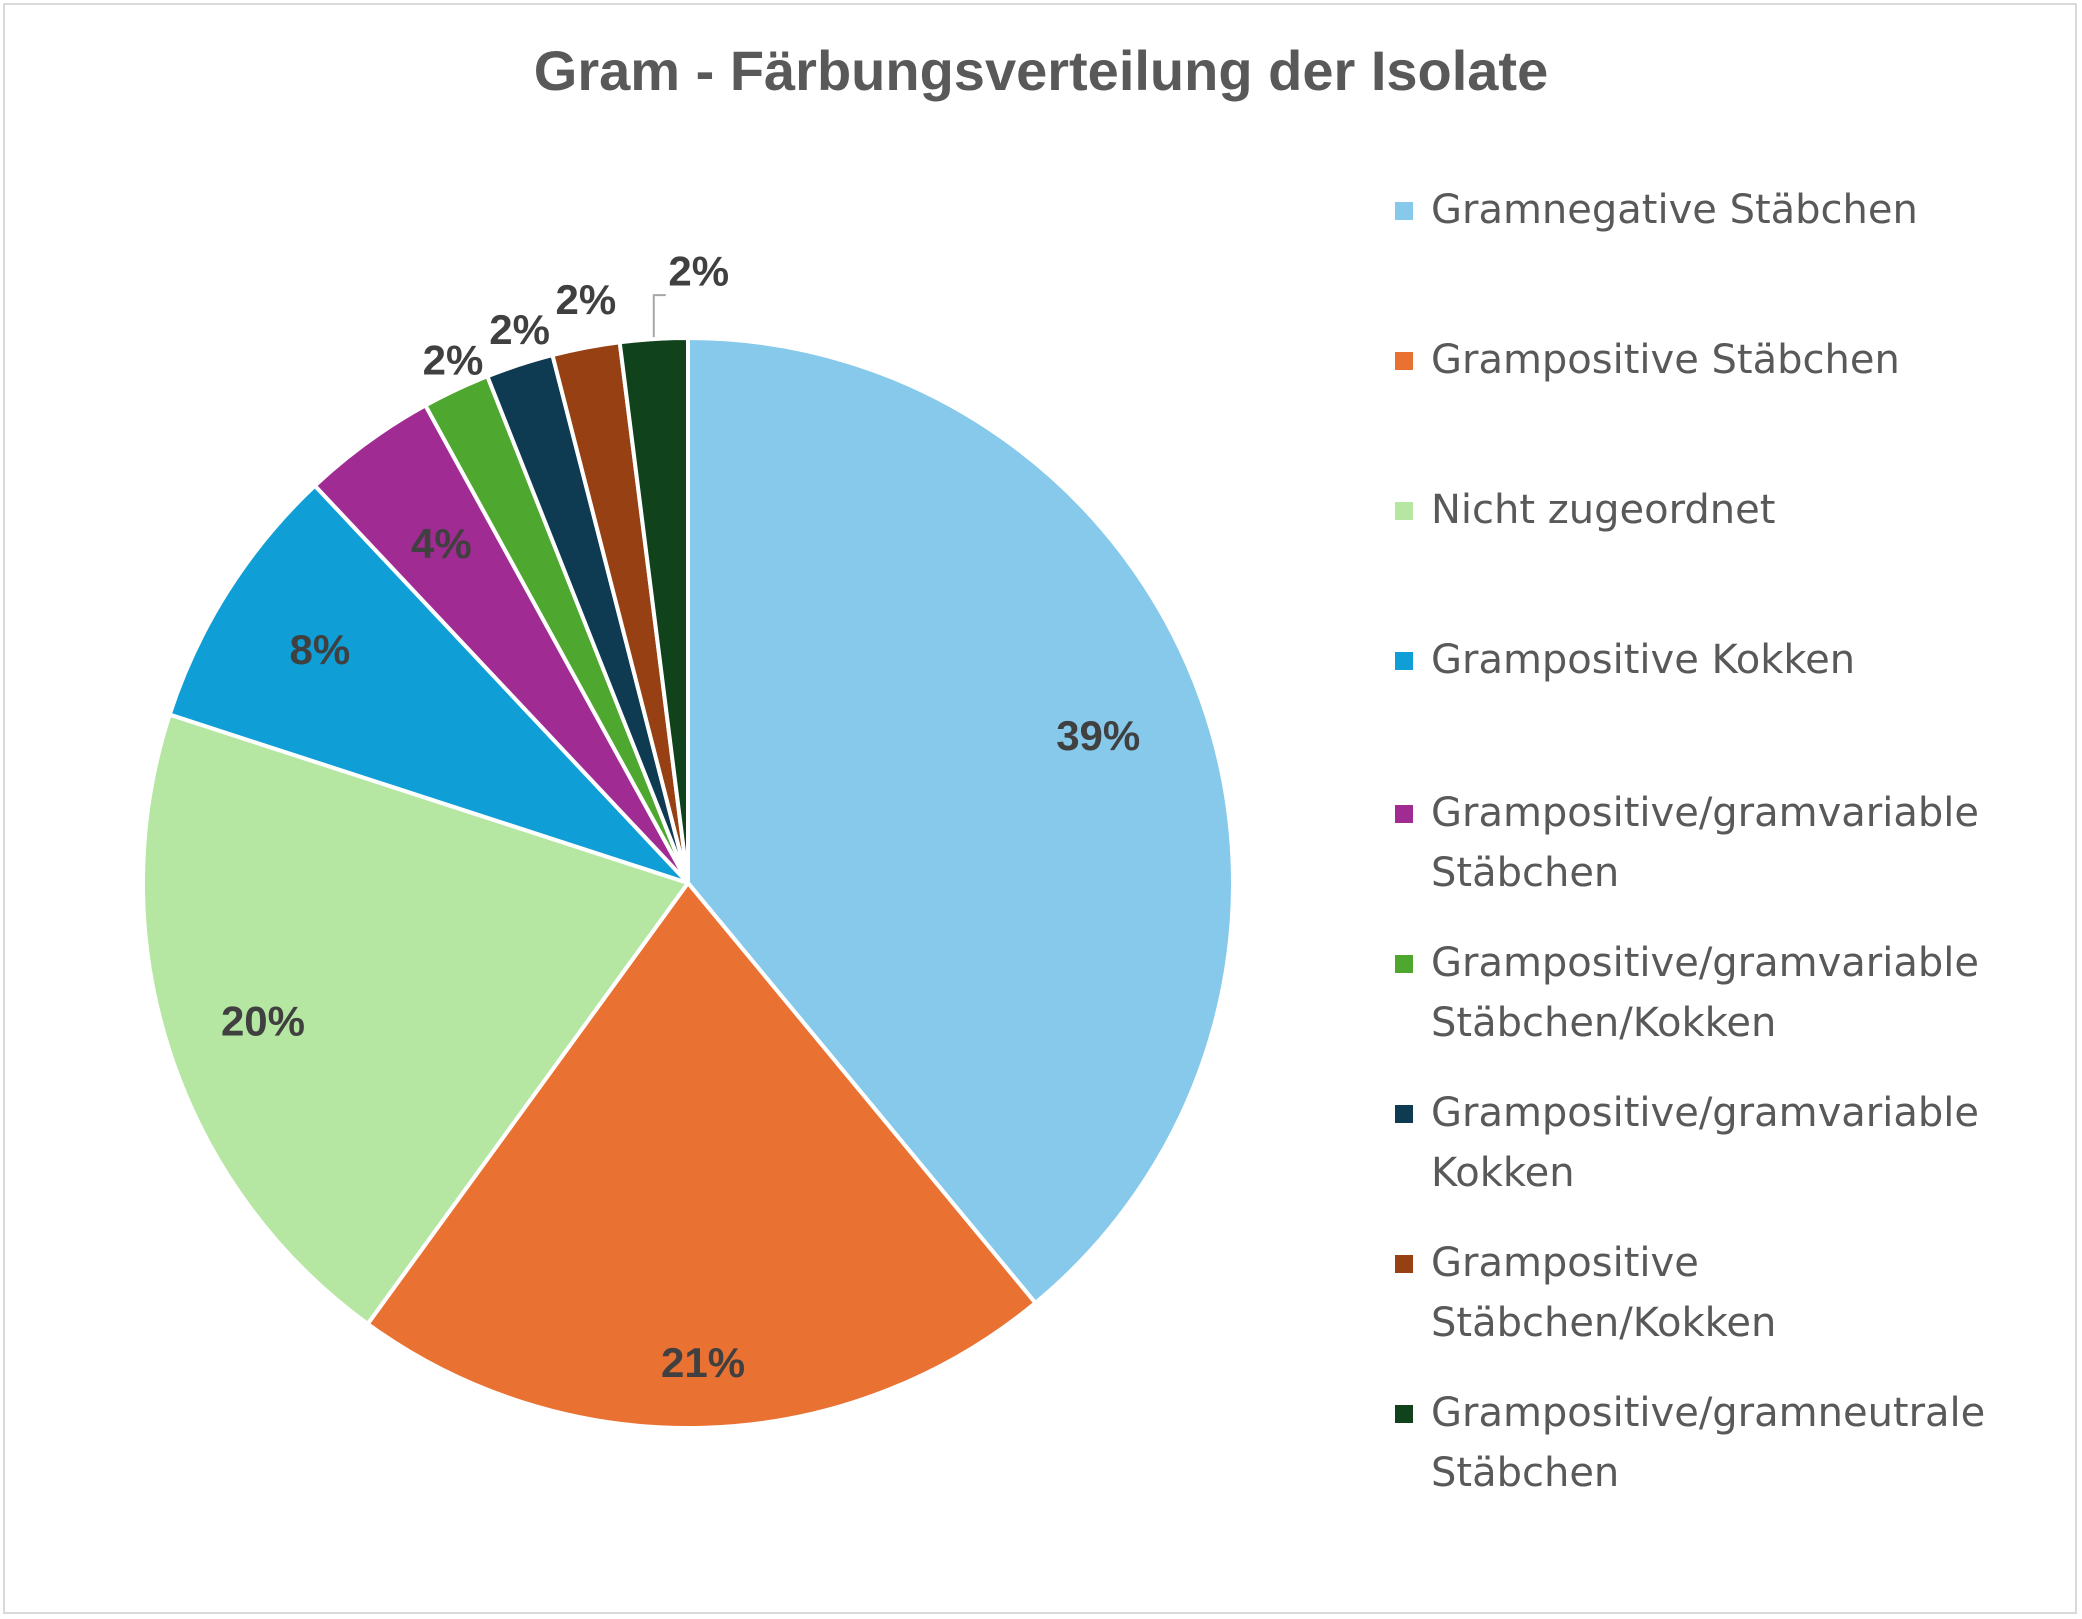  What do you see at coordinates (1098, 735) in the screenshot?
I see `data-label: 39%` at bounding box center [1098, 735].